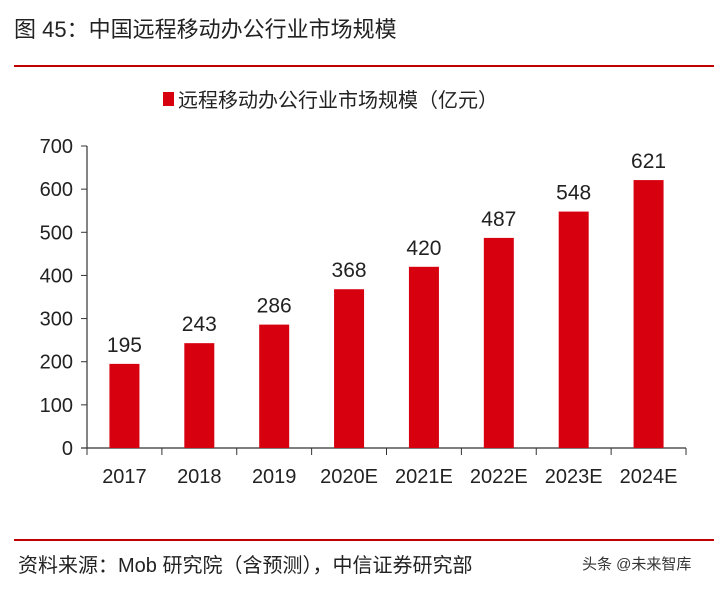 This screenshot has height=595, width=728. I want to click on bar-2020E, so click(349, 368).